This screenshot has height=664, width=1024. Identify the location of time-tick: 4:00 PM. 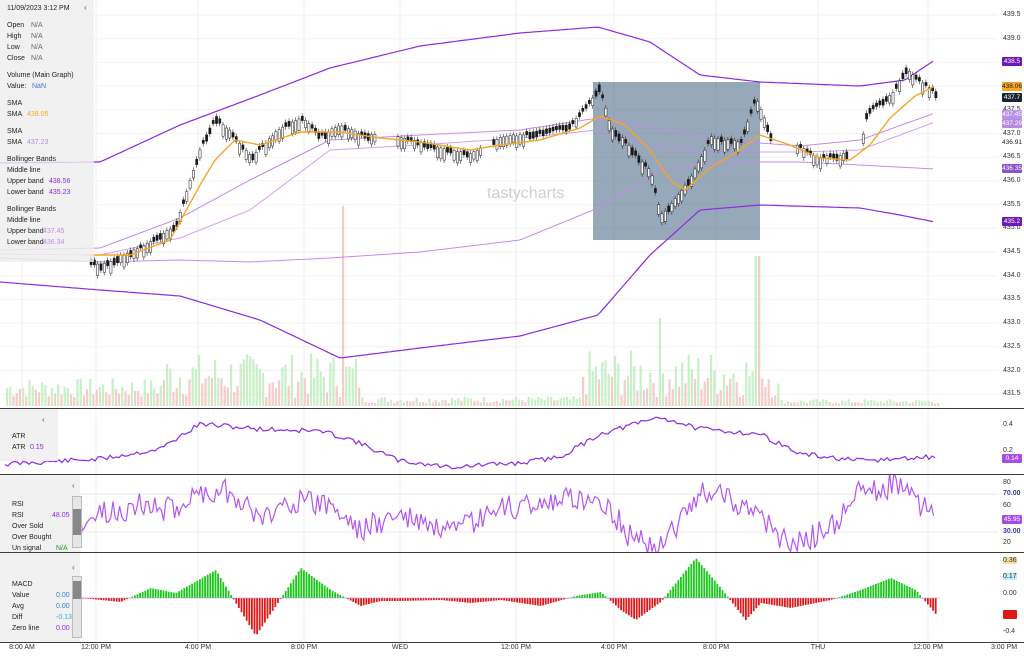
(614, 647).